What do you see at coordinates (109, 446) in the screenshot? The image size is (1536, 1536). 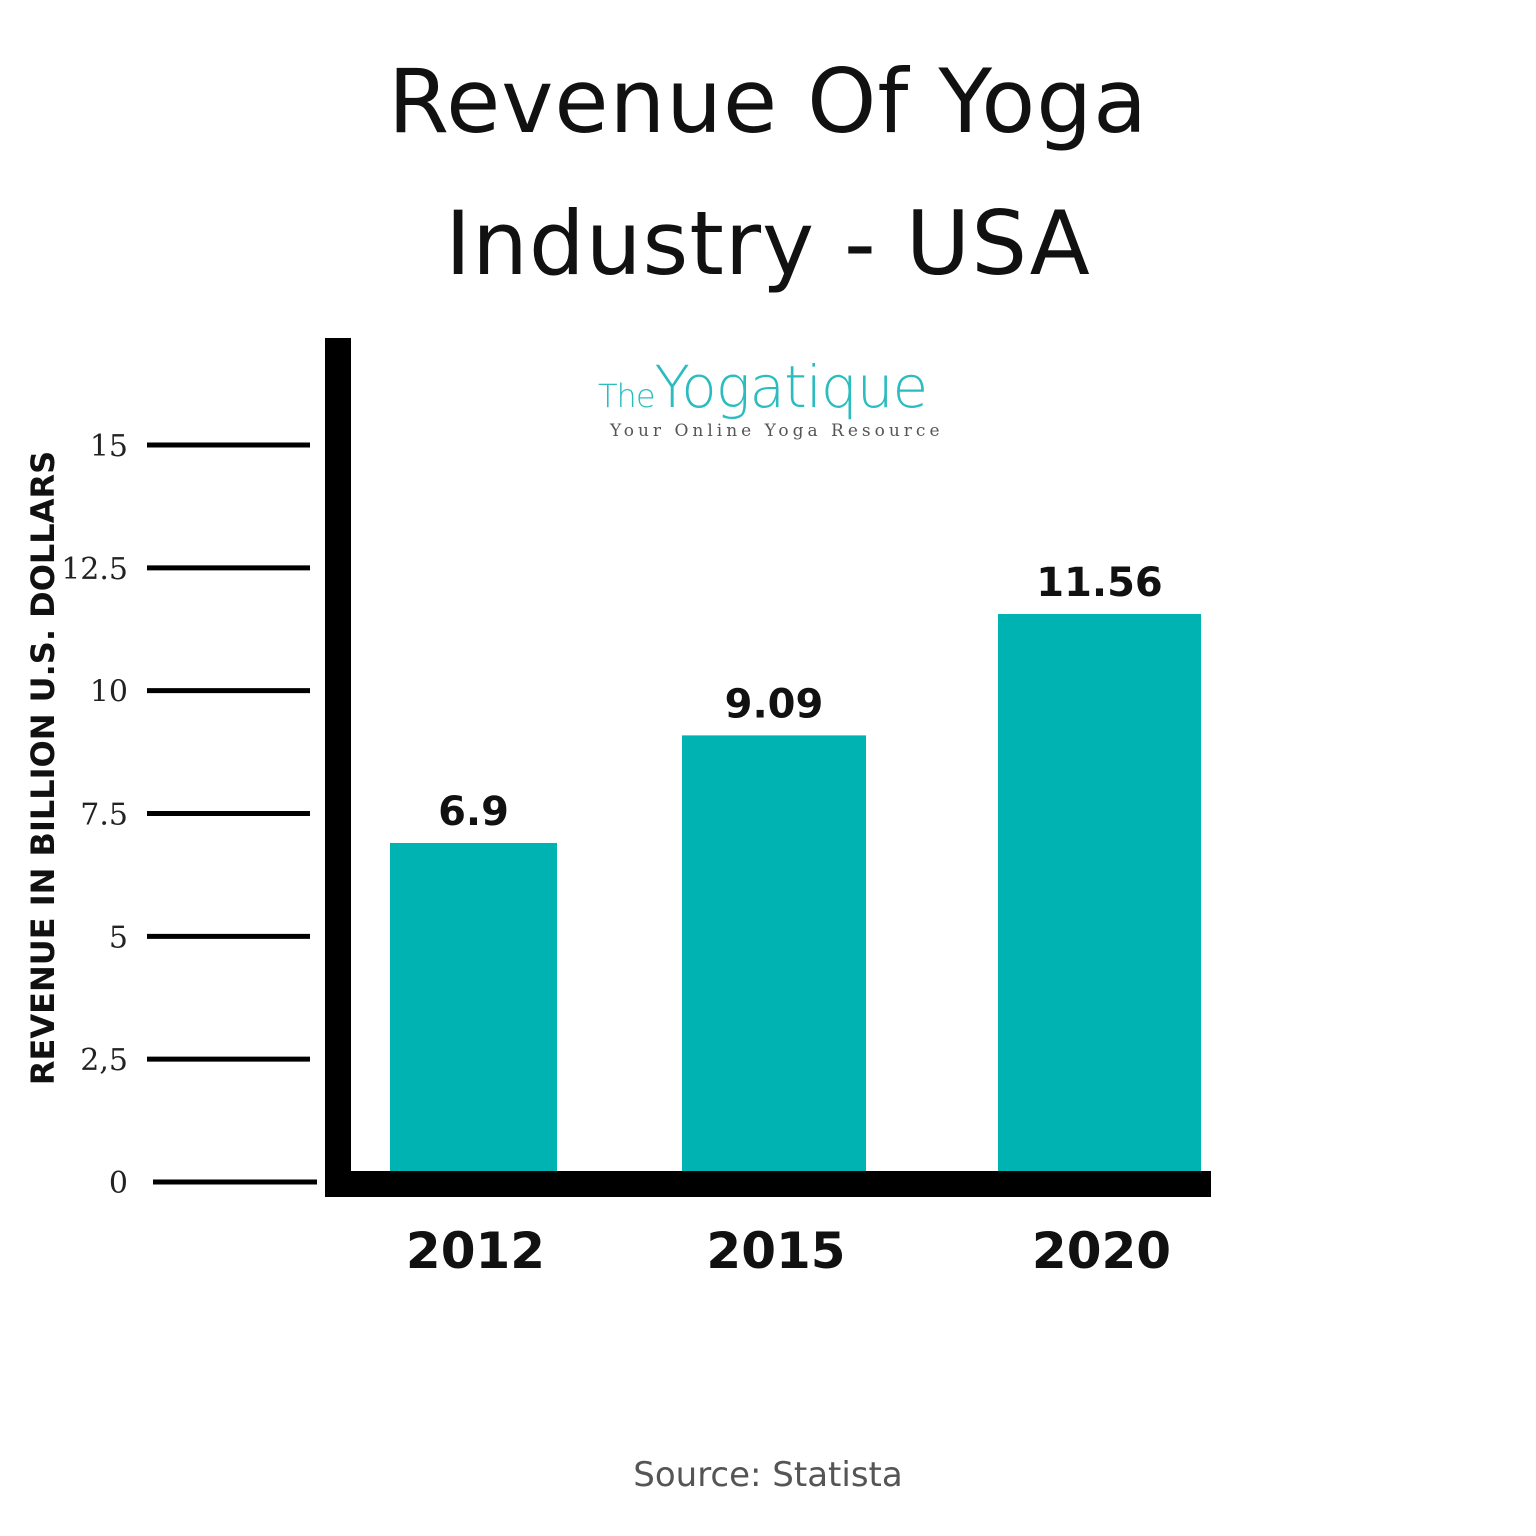 I see `y-tick-label: 15` at bounding box center [109, 446].